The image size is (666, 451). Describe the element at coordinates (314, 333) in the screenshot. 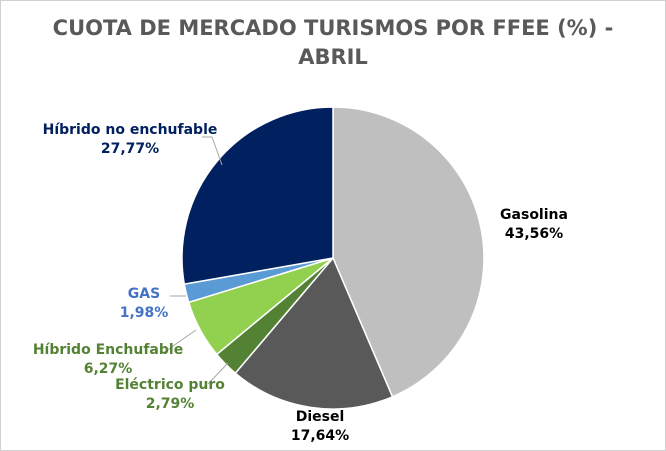

I see `pie-slice-diesel` at that location.